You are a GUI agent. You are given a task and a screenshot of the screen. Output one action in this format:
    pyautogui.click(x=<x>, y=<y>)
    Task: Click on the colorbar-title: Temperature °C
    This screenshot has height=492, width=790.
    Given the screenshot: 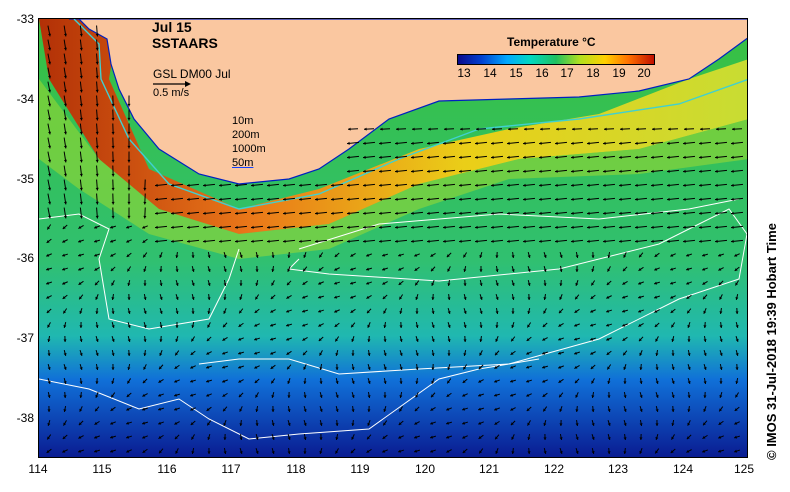 What is the action you would take?
    pyautogui.click(x=551, y=42)
    